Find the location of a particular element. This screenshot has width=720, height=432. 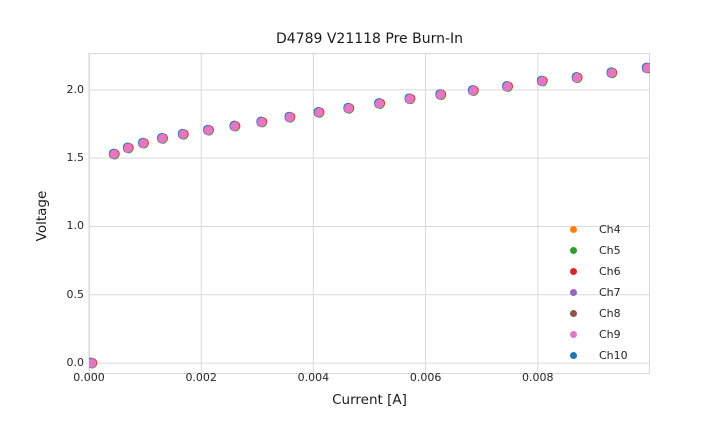

legend-label: Ch8 is located at coordinates (610, 313).